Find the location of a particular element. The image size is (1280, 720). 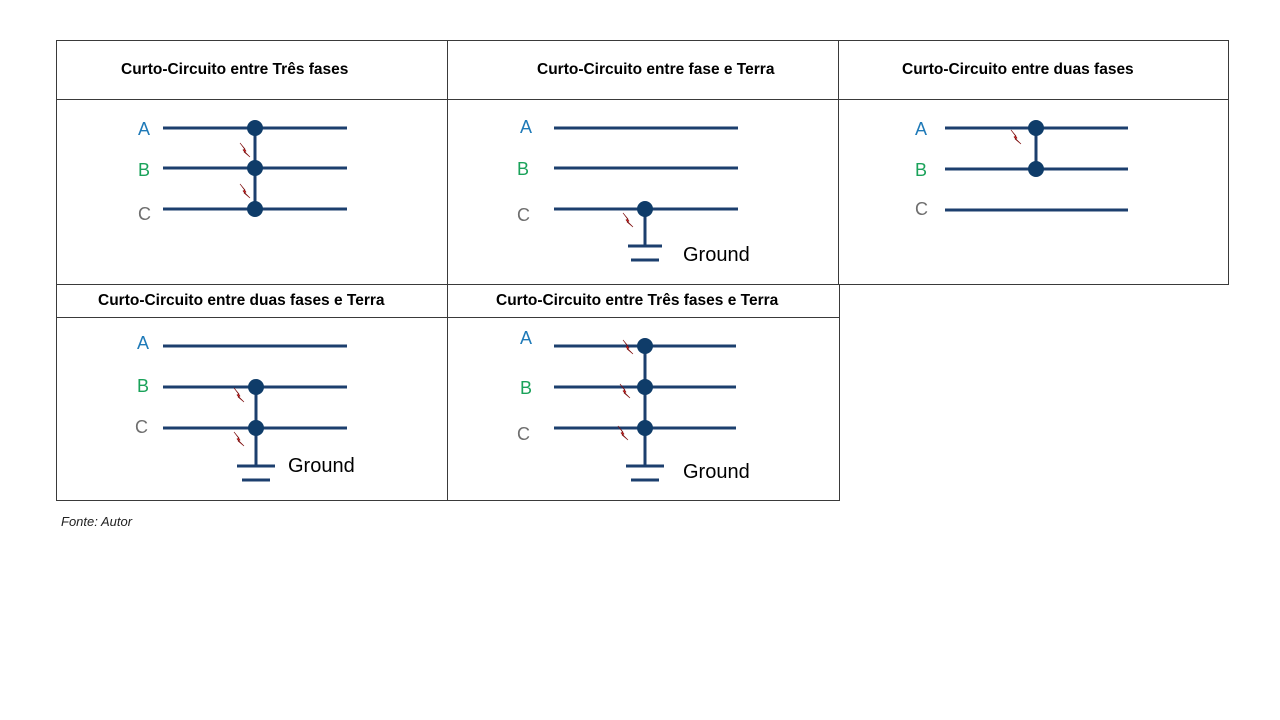

panel-title: Curto-Circuito entre fase e Terra is located at coordinates (643, 70).